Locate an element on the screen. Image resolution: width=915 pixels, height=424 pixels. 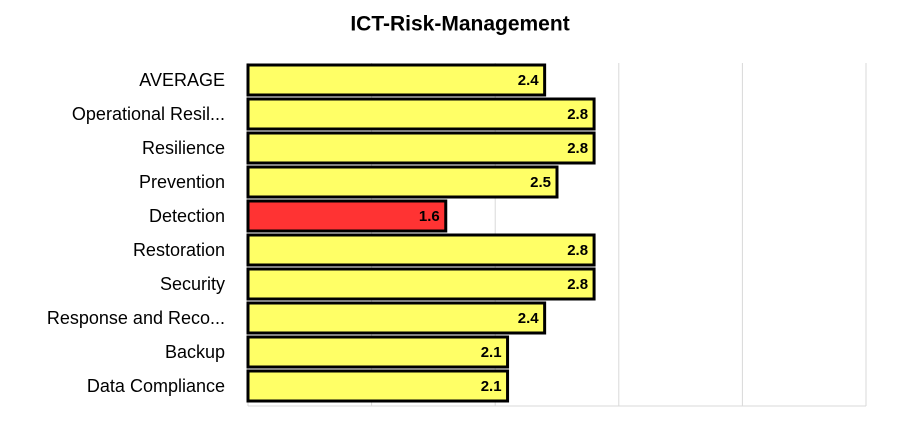
category-label: Data Compliance is located at coordinates (156, 386).